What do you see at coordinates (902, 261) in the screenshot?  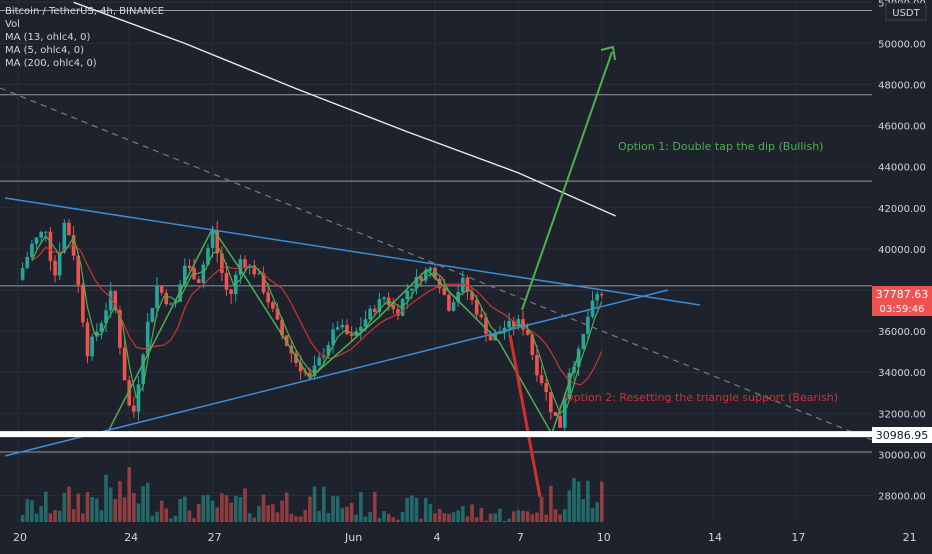 I see `price-scale` at bounding box center [902, 261].